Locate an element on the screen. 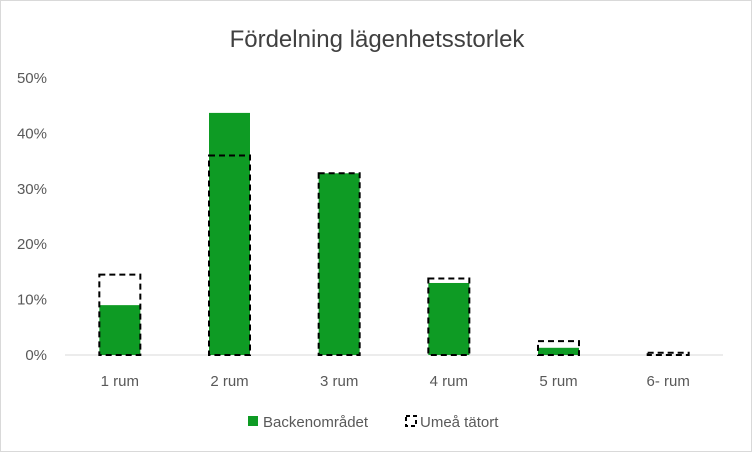 The height and width of the screenshot is (456, 752). x-tick-label: 4 rum is located at coordinates (449, 381).